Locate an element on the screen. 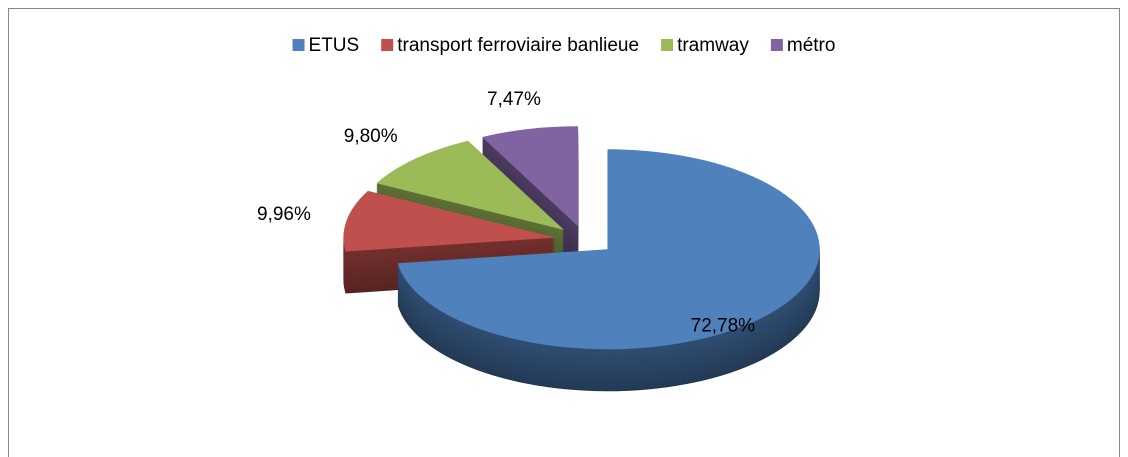  data-label: 72,78% is located at coordinates (723, 326).